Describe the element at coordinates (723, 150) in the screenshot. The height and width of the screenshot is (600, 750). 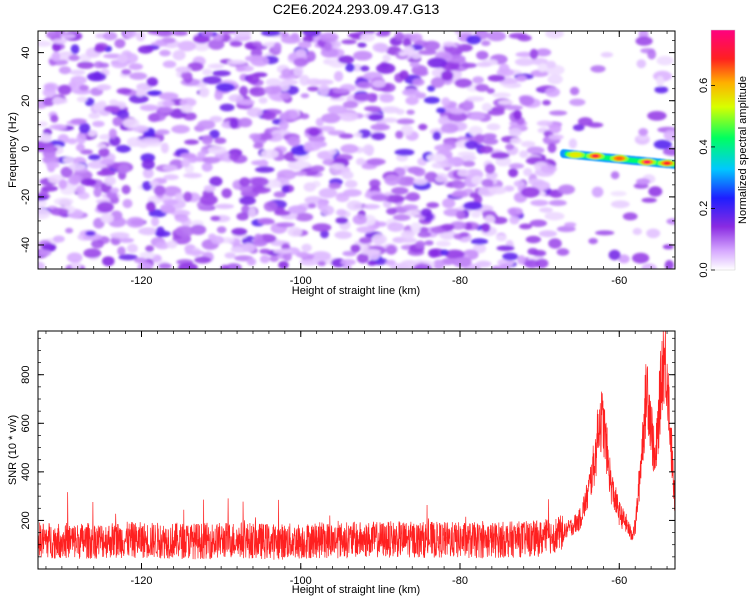
I see `colorbar-frame` at that location.